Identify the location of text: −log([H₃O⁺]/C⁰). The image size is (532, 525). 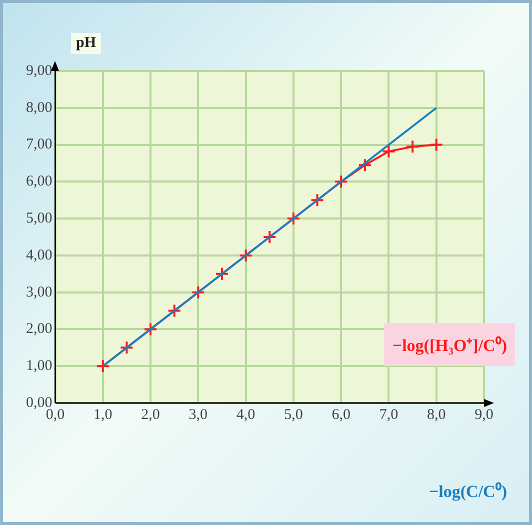
(449, 345).